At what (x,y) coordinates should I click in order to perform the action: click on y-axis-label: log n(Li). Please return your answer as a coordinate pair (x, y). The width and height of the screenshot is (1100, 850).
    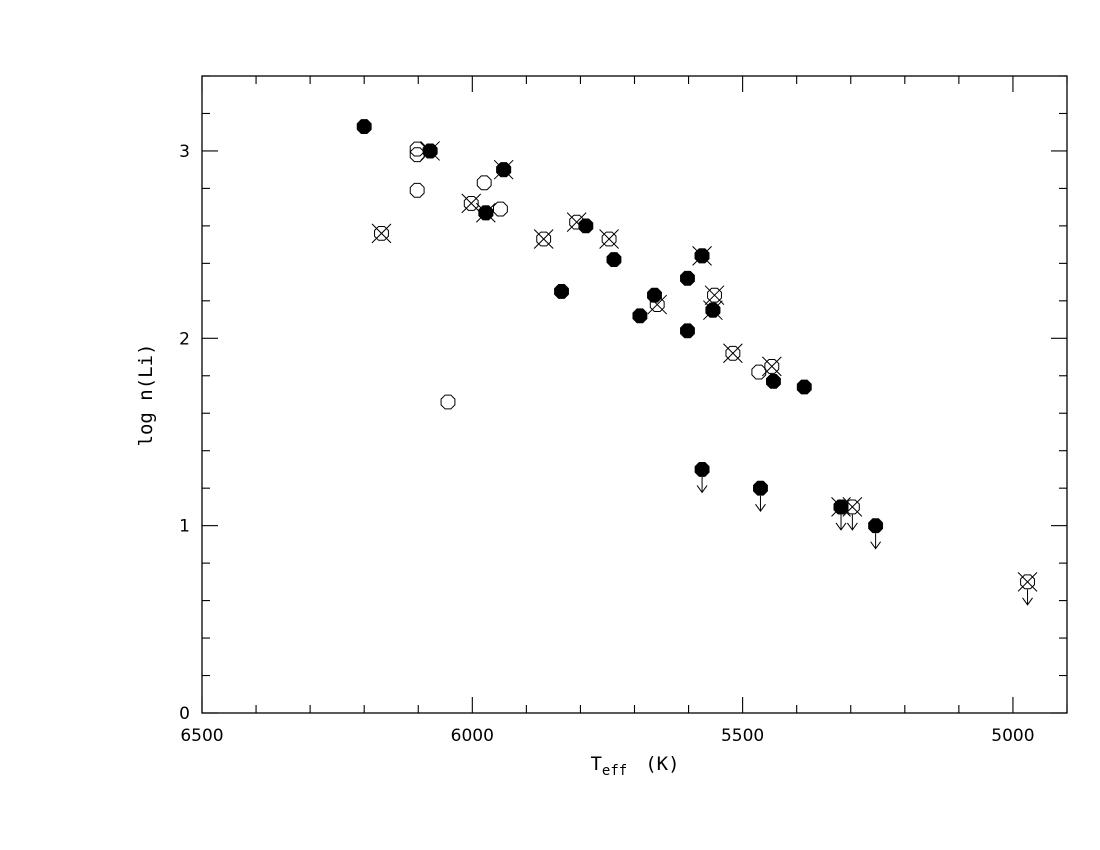
    Looking at the image, I should click on (146, 395).